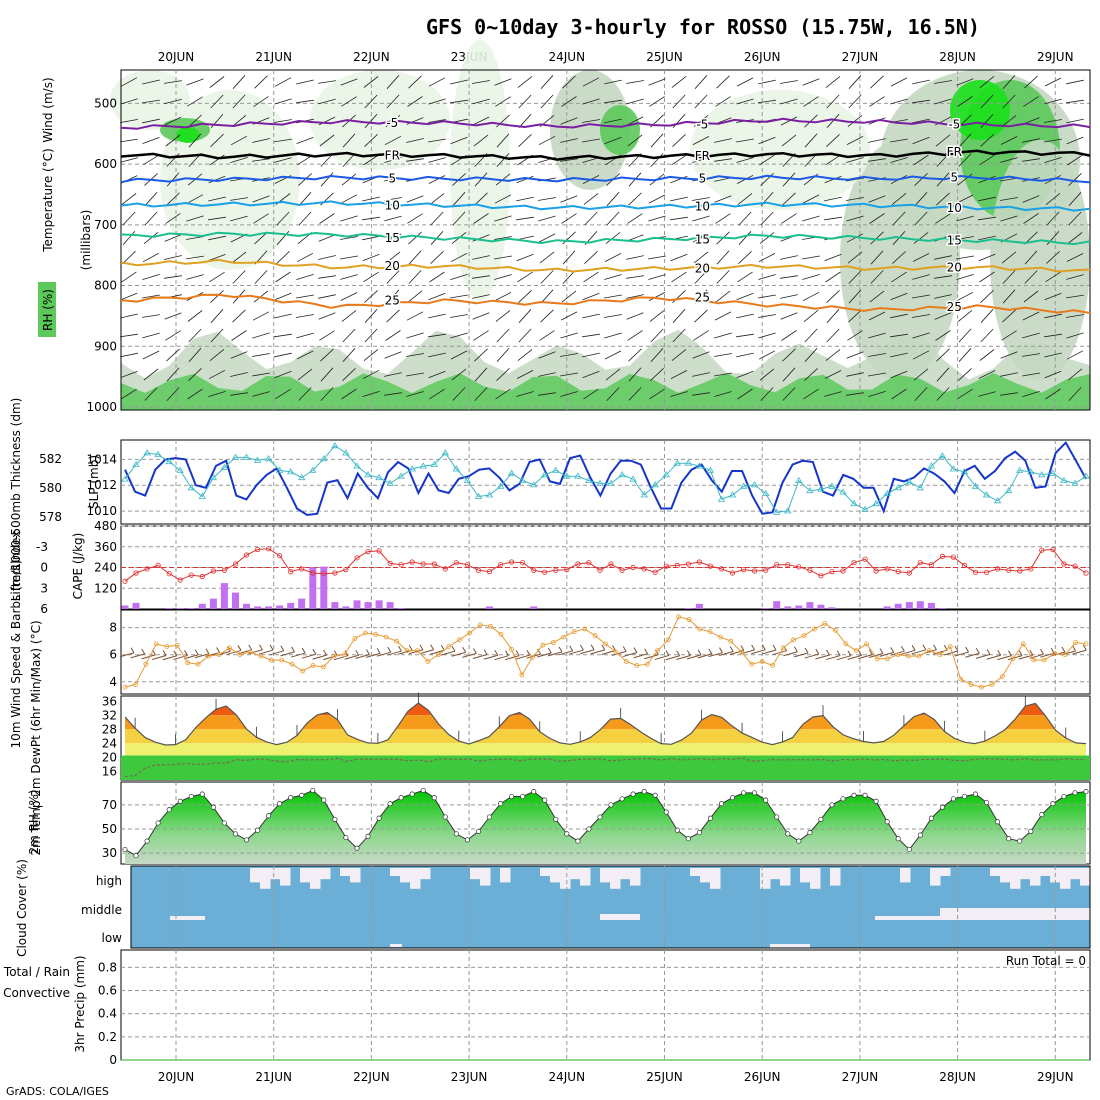 The width and height of the screenshot is (1100, 1100). What do you see at coordinates (605, 478) in the screenshot?
I see `slp-line` at bounding box center [605, 478].